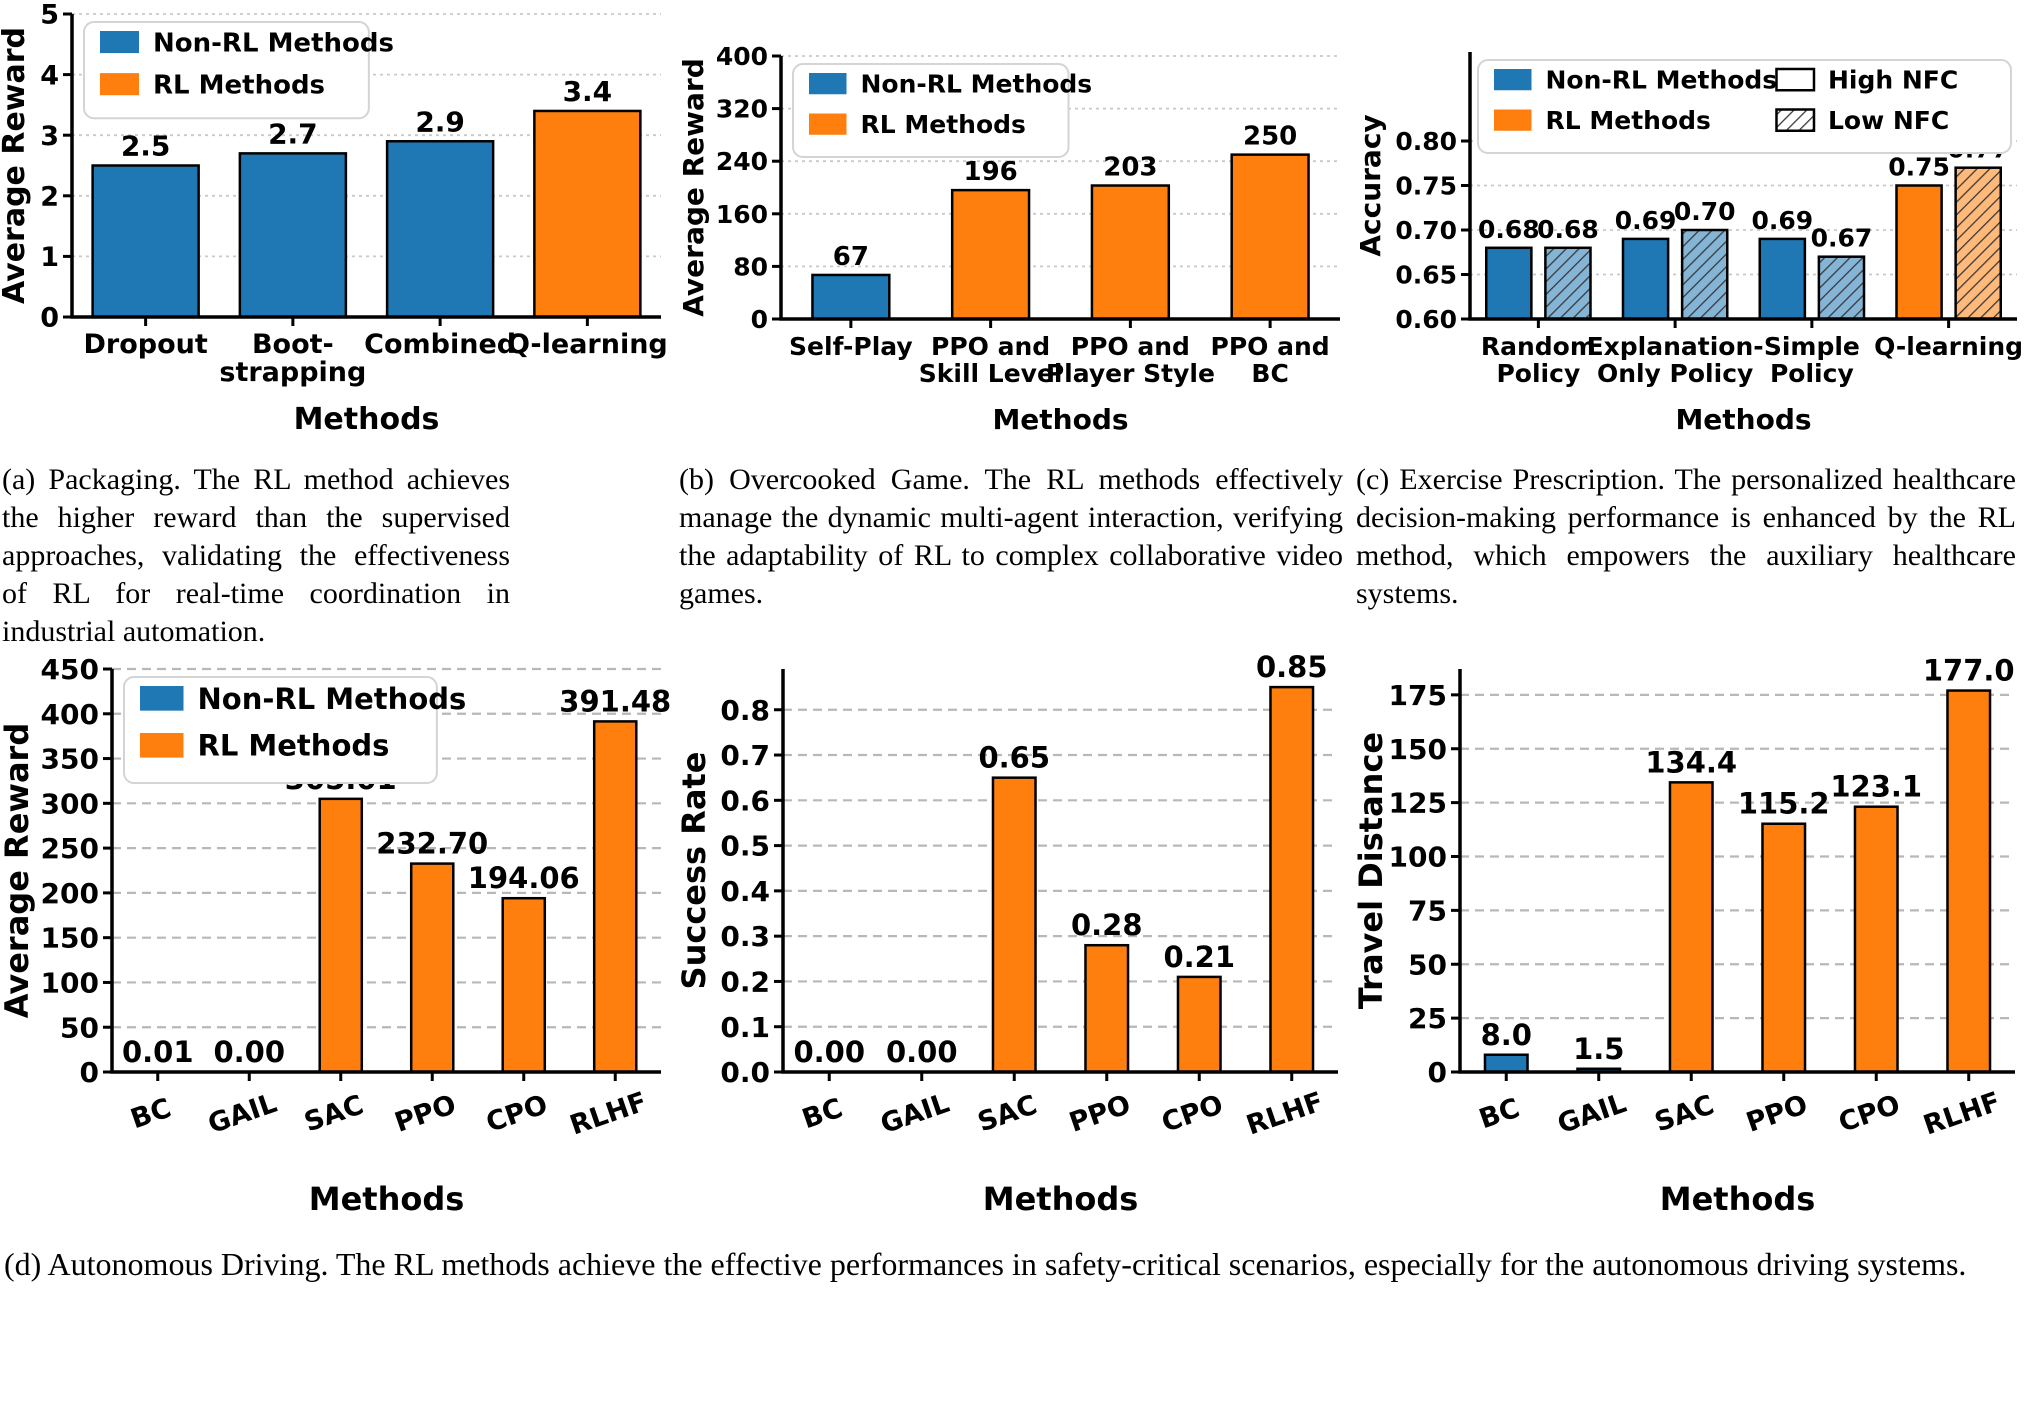 This screenshot has height=1428, width=2031. I want to click on svg-text: 0.21, so click(1199, 957).